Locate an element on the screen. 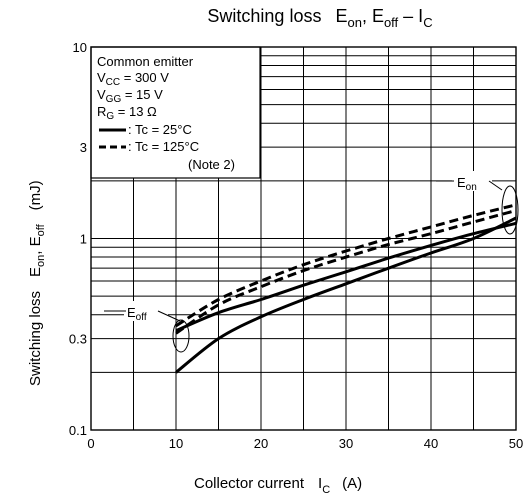 This screenshot has width=531, height=497. legend-label-125c: : Tc = 125°C is located at coordinates (163, 146).